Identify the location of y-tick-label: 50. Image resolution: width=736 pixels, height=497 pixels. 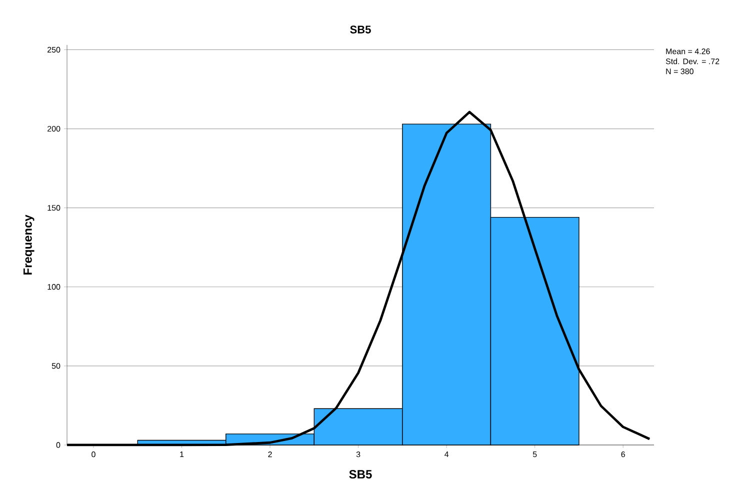
(56, 366).